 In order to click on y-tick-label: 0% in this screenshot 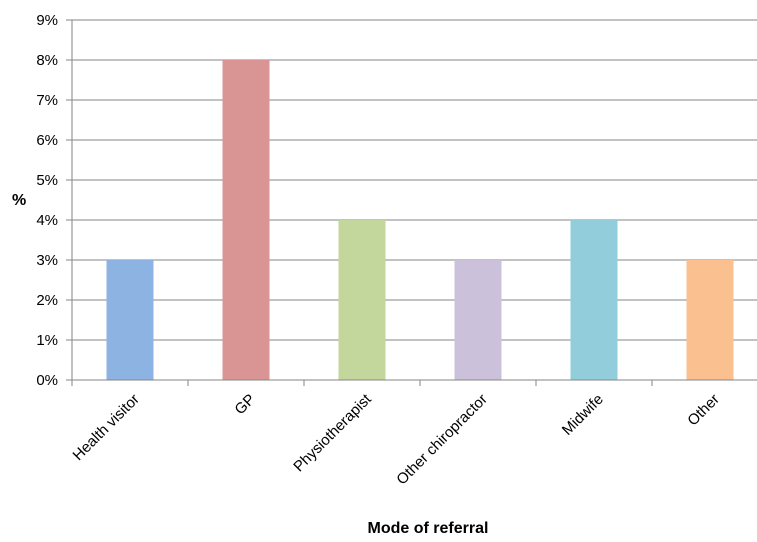, I will do `click(47, 380)`.